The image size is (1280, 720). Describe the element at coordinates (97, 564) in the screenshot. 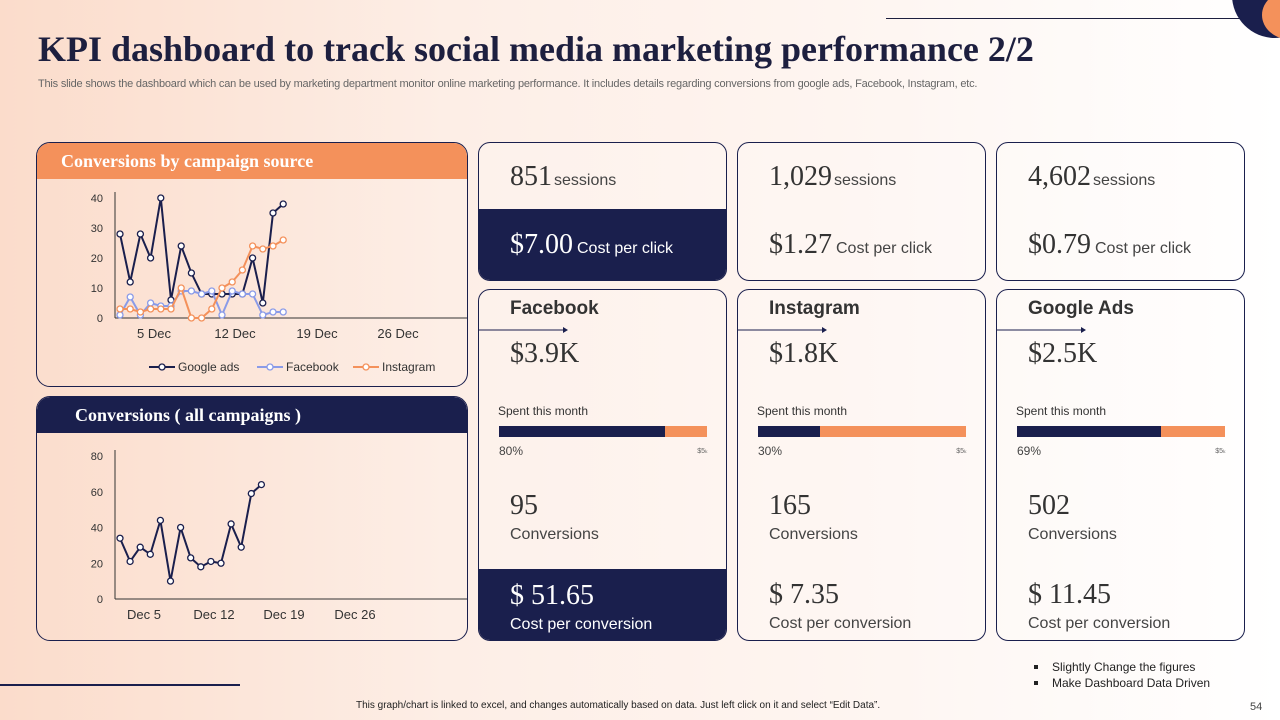

I see `y-tick-label: 20` at that location.